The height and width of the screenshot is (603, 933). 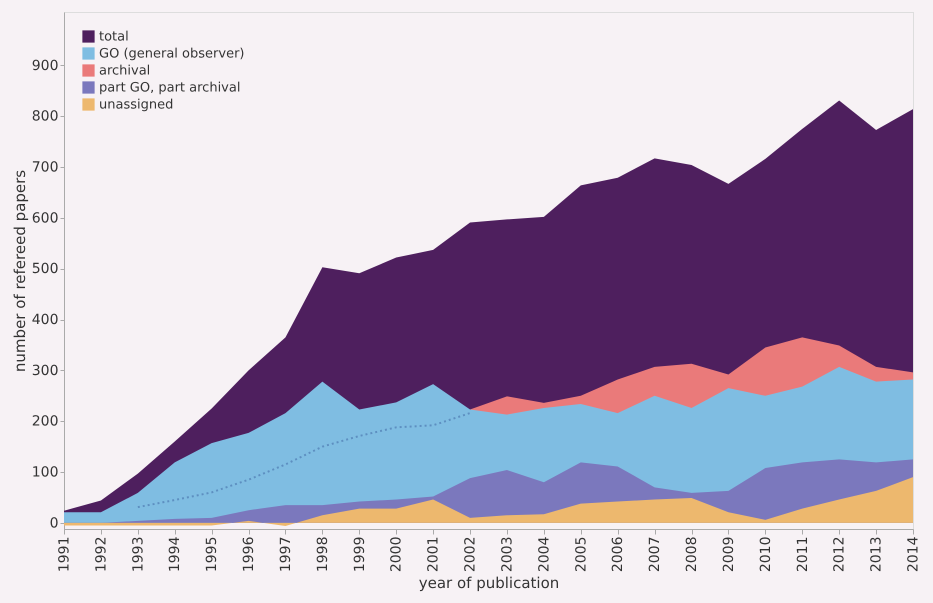 What do you see at coordinates (175, 554) in the screenshot?
I see `x-tick-label: 1994` at bounding box center [175, 554].